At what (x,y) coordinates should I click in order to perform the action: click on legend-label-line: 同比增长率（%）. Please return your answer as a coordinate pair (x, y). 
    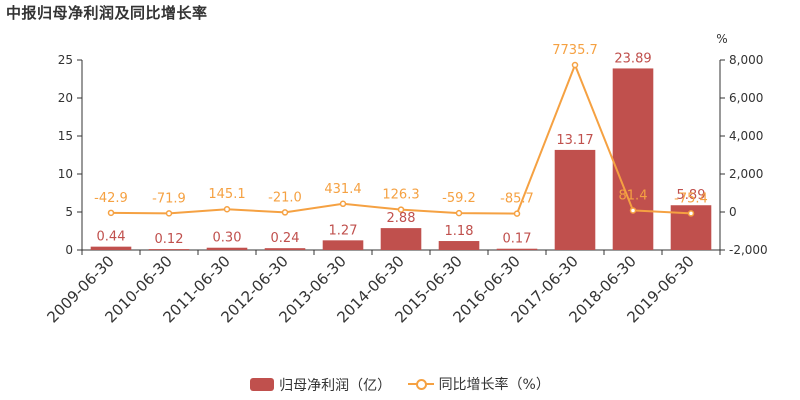
    Looking at the image, I should click on (494, 385).